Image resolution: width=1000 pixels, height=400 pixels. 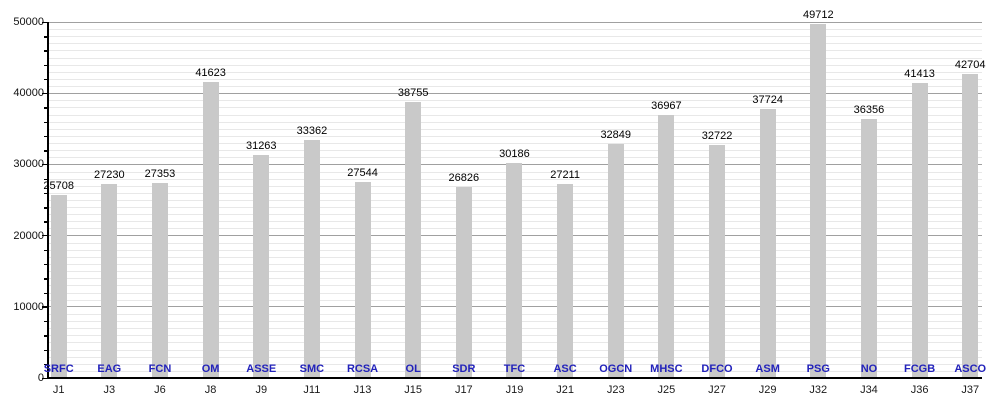 What do you see at coordinates (666, 105) in the screenshot?
I see `bar-value-label: 36967` at bounding box center [666, 105].